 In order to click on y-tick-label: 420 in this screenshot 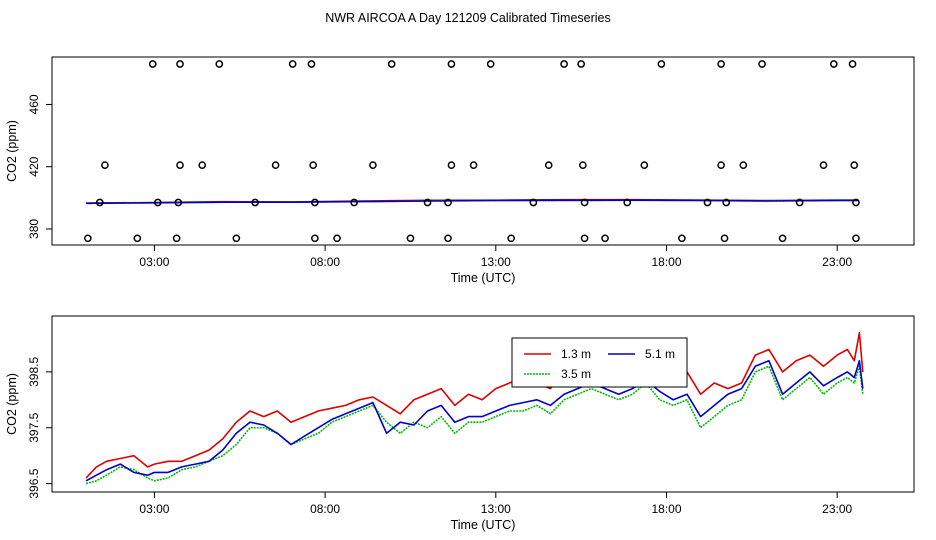, I will do `click(34, 166)`.